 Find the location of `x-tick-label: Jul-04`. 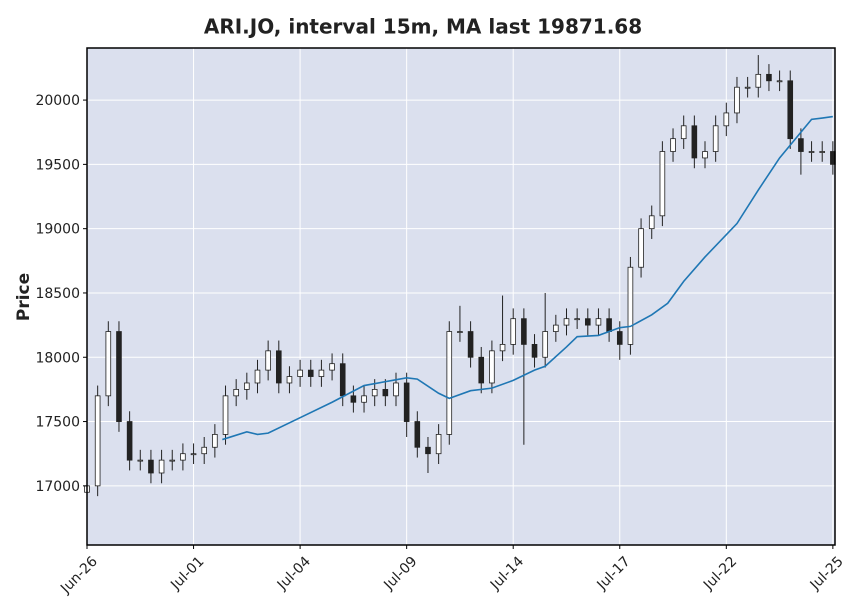

x-tick-label: Jul-04 is located at coordinates (294, 574).